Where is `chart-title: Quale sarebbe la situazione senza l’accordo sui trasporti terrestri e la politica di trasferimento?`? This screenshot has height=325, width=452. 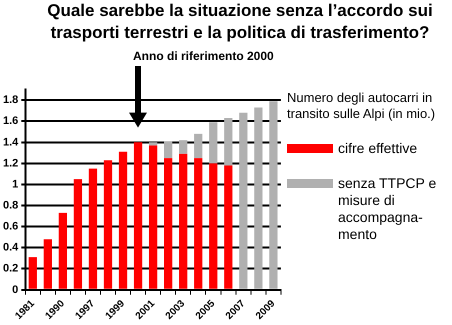 chart-title: Quale sarebbe la situazione senza l’accordo sui trasporti terrestri e la politica di trasferimento? is located at coordinates (240, 22).